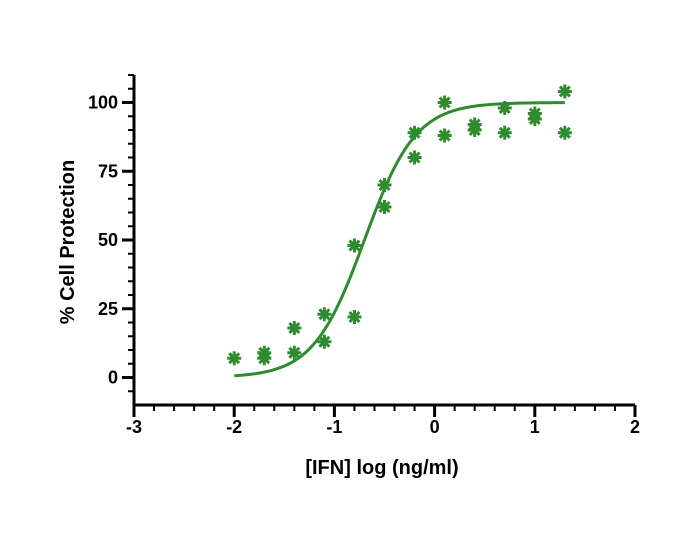 The height and width of the screenshot is (550, 690). Describe the element at coordinates (108, 240) in the screenshot. I see `y-tick-label: 50` at that location.